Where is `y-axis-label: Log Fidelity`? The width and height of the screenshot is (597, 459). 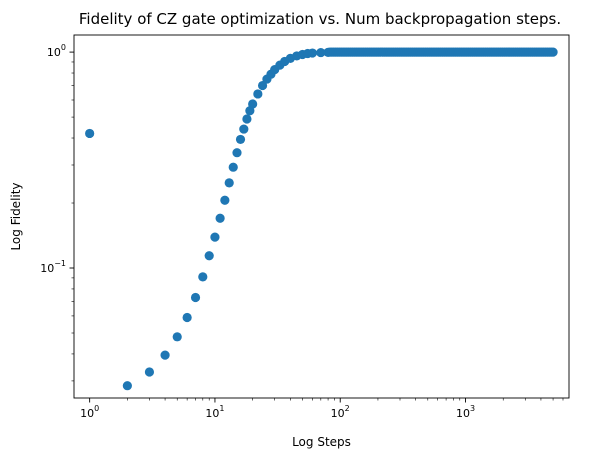 y-axis-label: Log Fidelity is located at coordinates (16, 216).